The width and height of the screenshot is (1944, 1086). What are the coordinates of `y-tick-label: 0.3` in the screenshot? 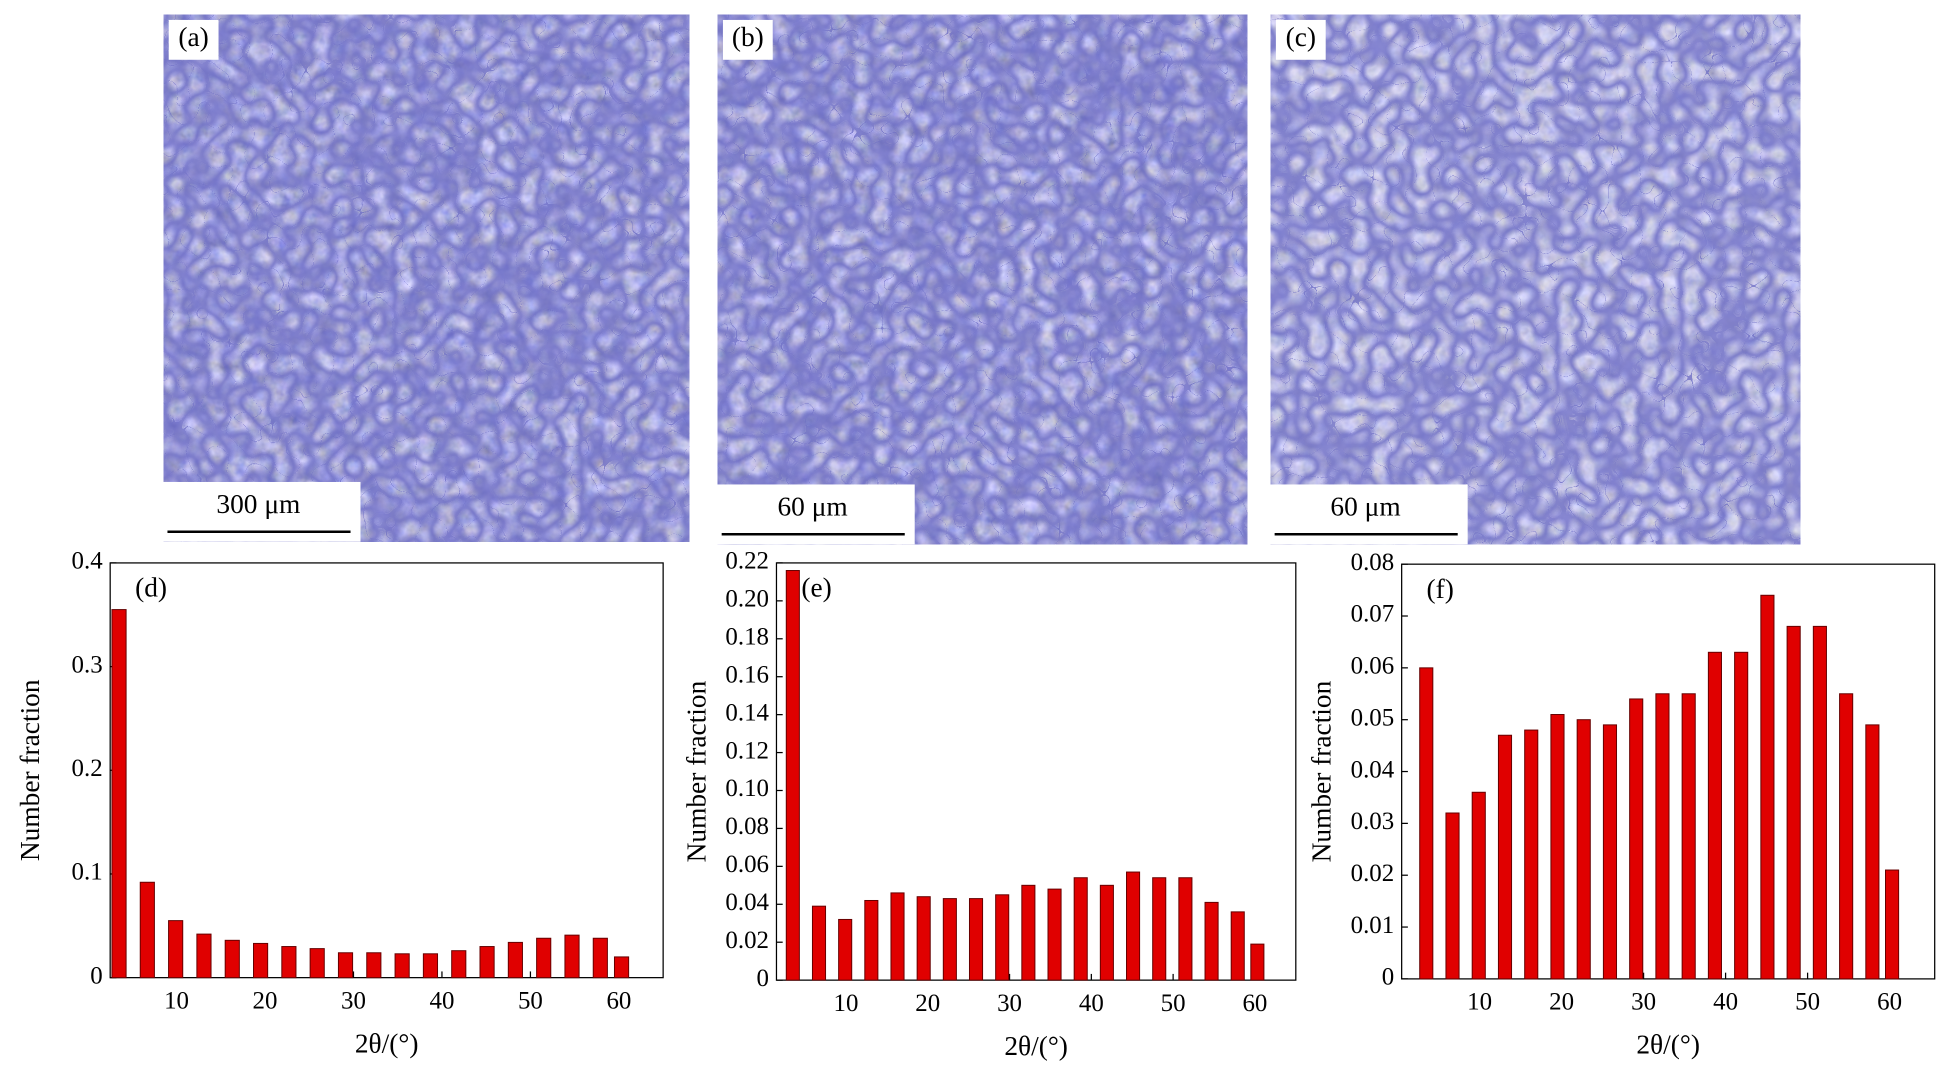 It's located at (87, 664).